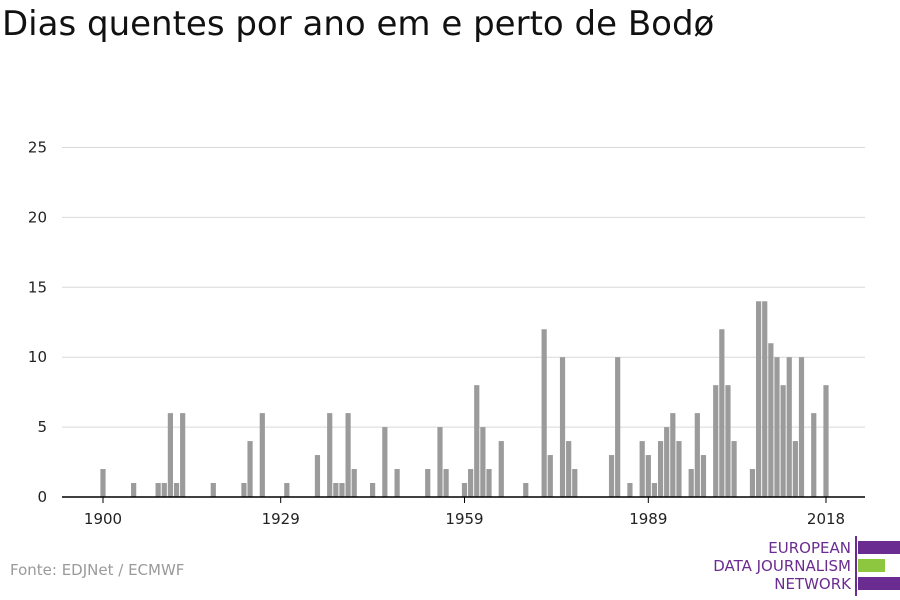 The image size is (900, 600). What do you see at coordinates (37, 287) in the screenshot?
I see `y-tick-label: 15` at bounding box center [37, 287].